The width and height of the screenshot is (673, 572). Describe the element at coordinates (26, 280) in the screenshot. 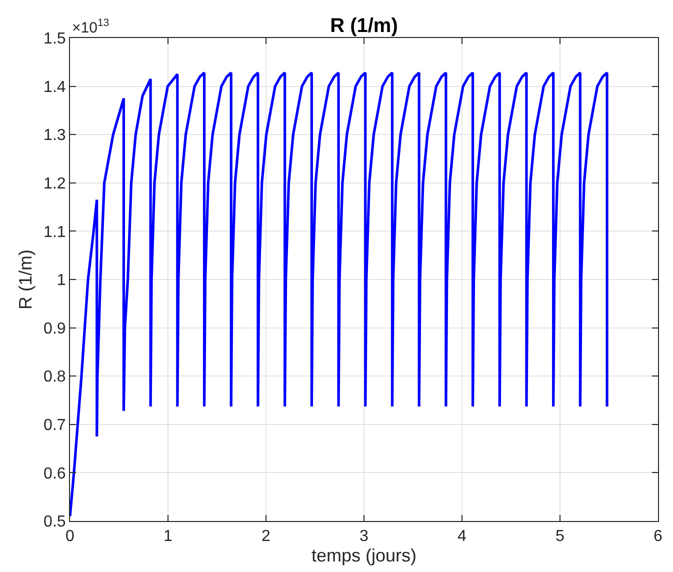

I see `y-axis-title: R (1/m)` at that location.